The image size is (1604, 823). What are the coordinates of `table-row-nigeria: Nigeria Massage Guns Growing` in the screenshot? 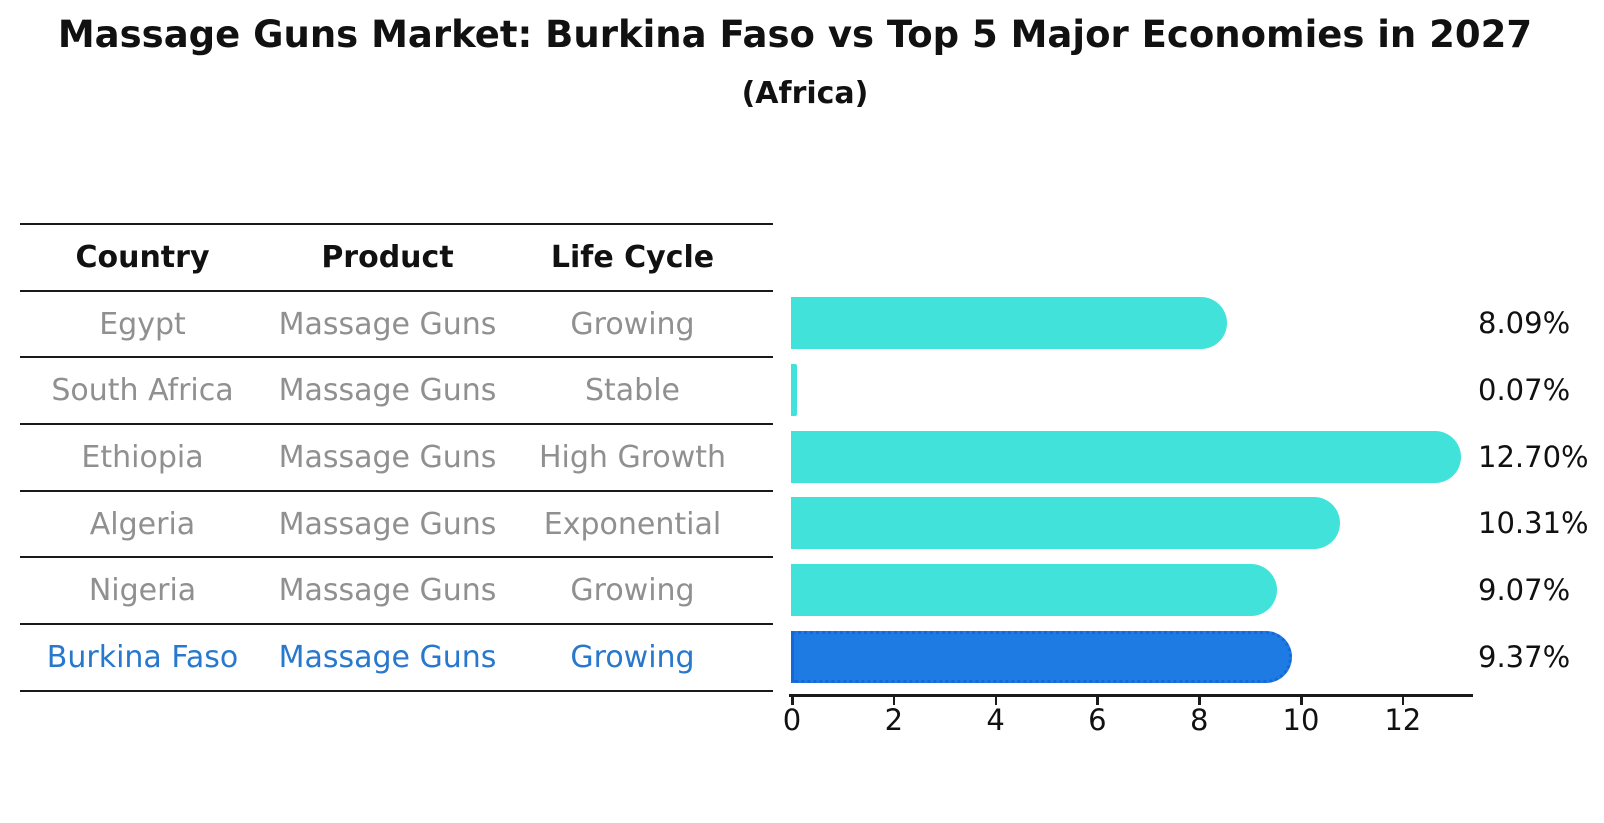 It's located at (396, 592).